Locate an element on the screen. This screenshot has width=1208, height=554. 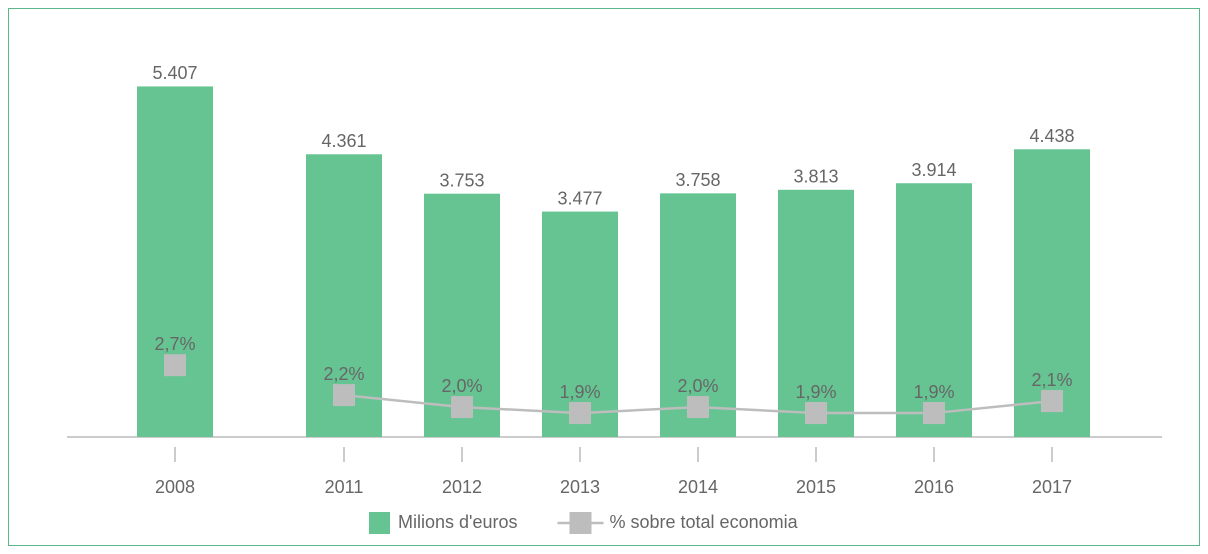
x-tick-label: 2008 is located at coordinates (175, 487).